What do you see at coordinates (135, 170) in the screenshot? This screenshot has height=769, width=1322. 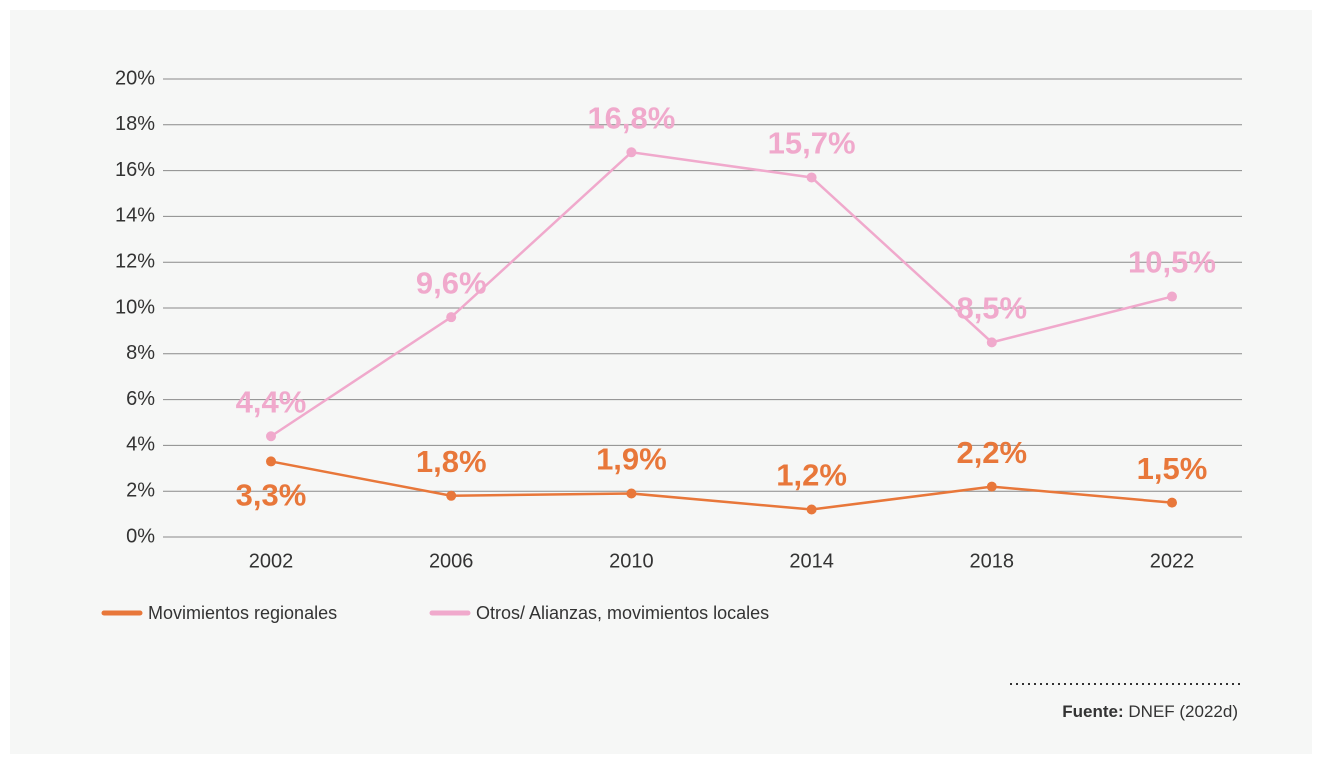 I see `y-tick-label: 16%` at bounding box center [135, 170].